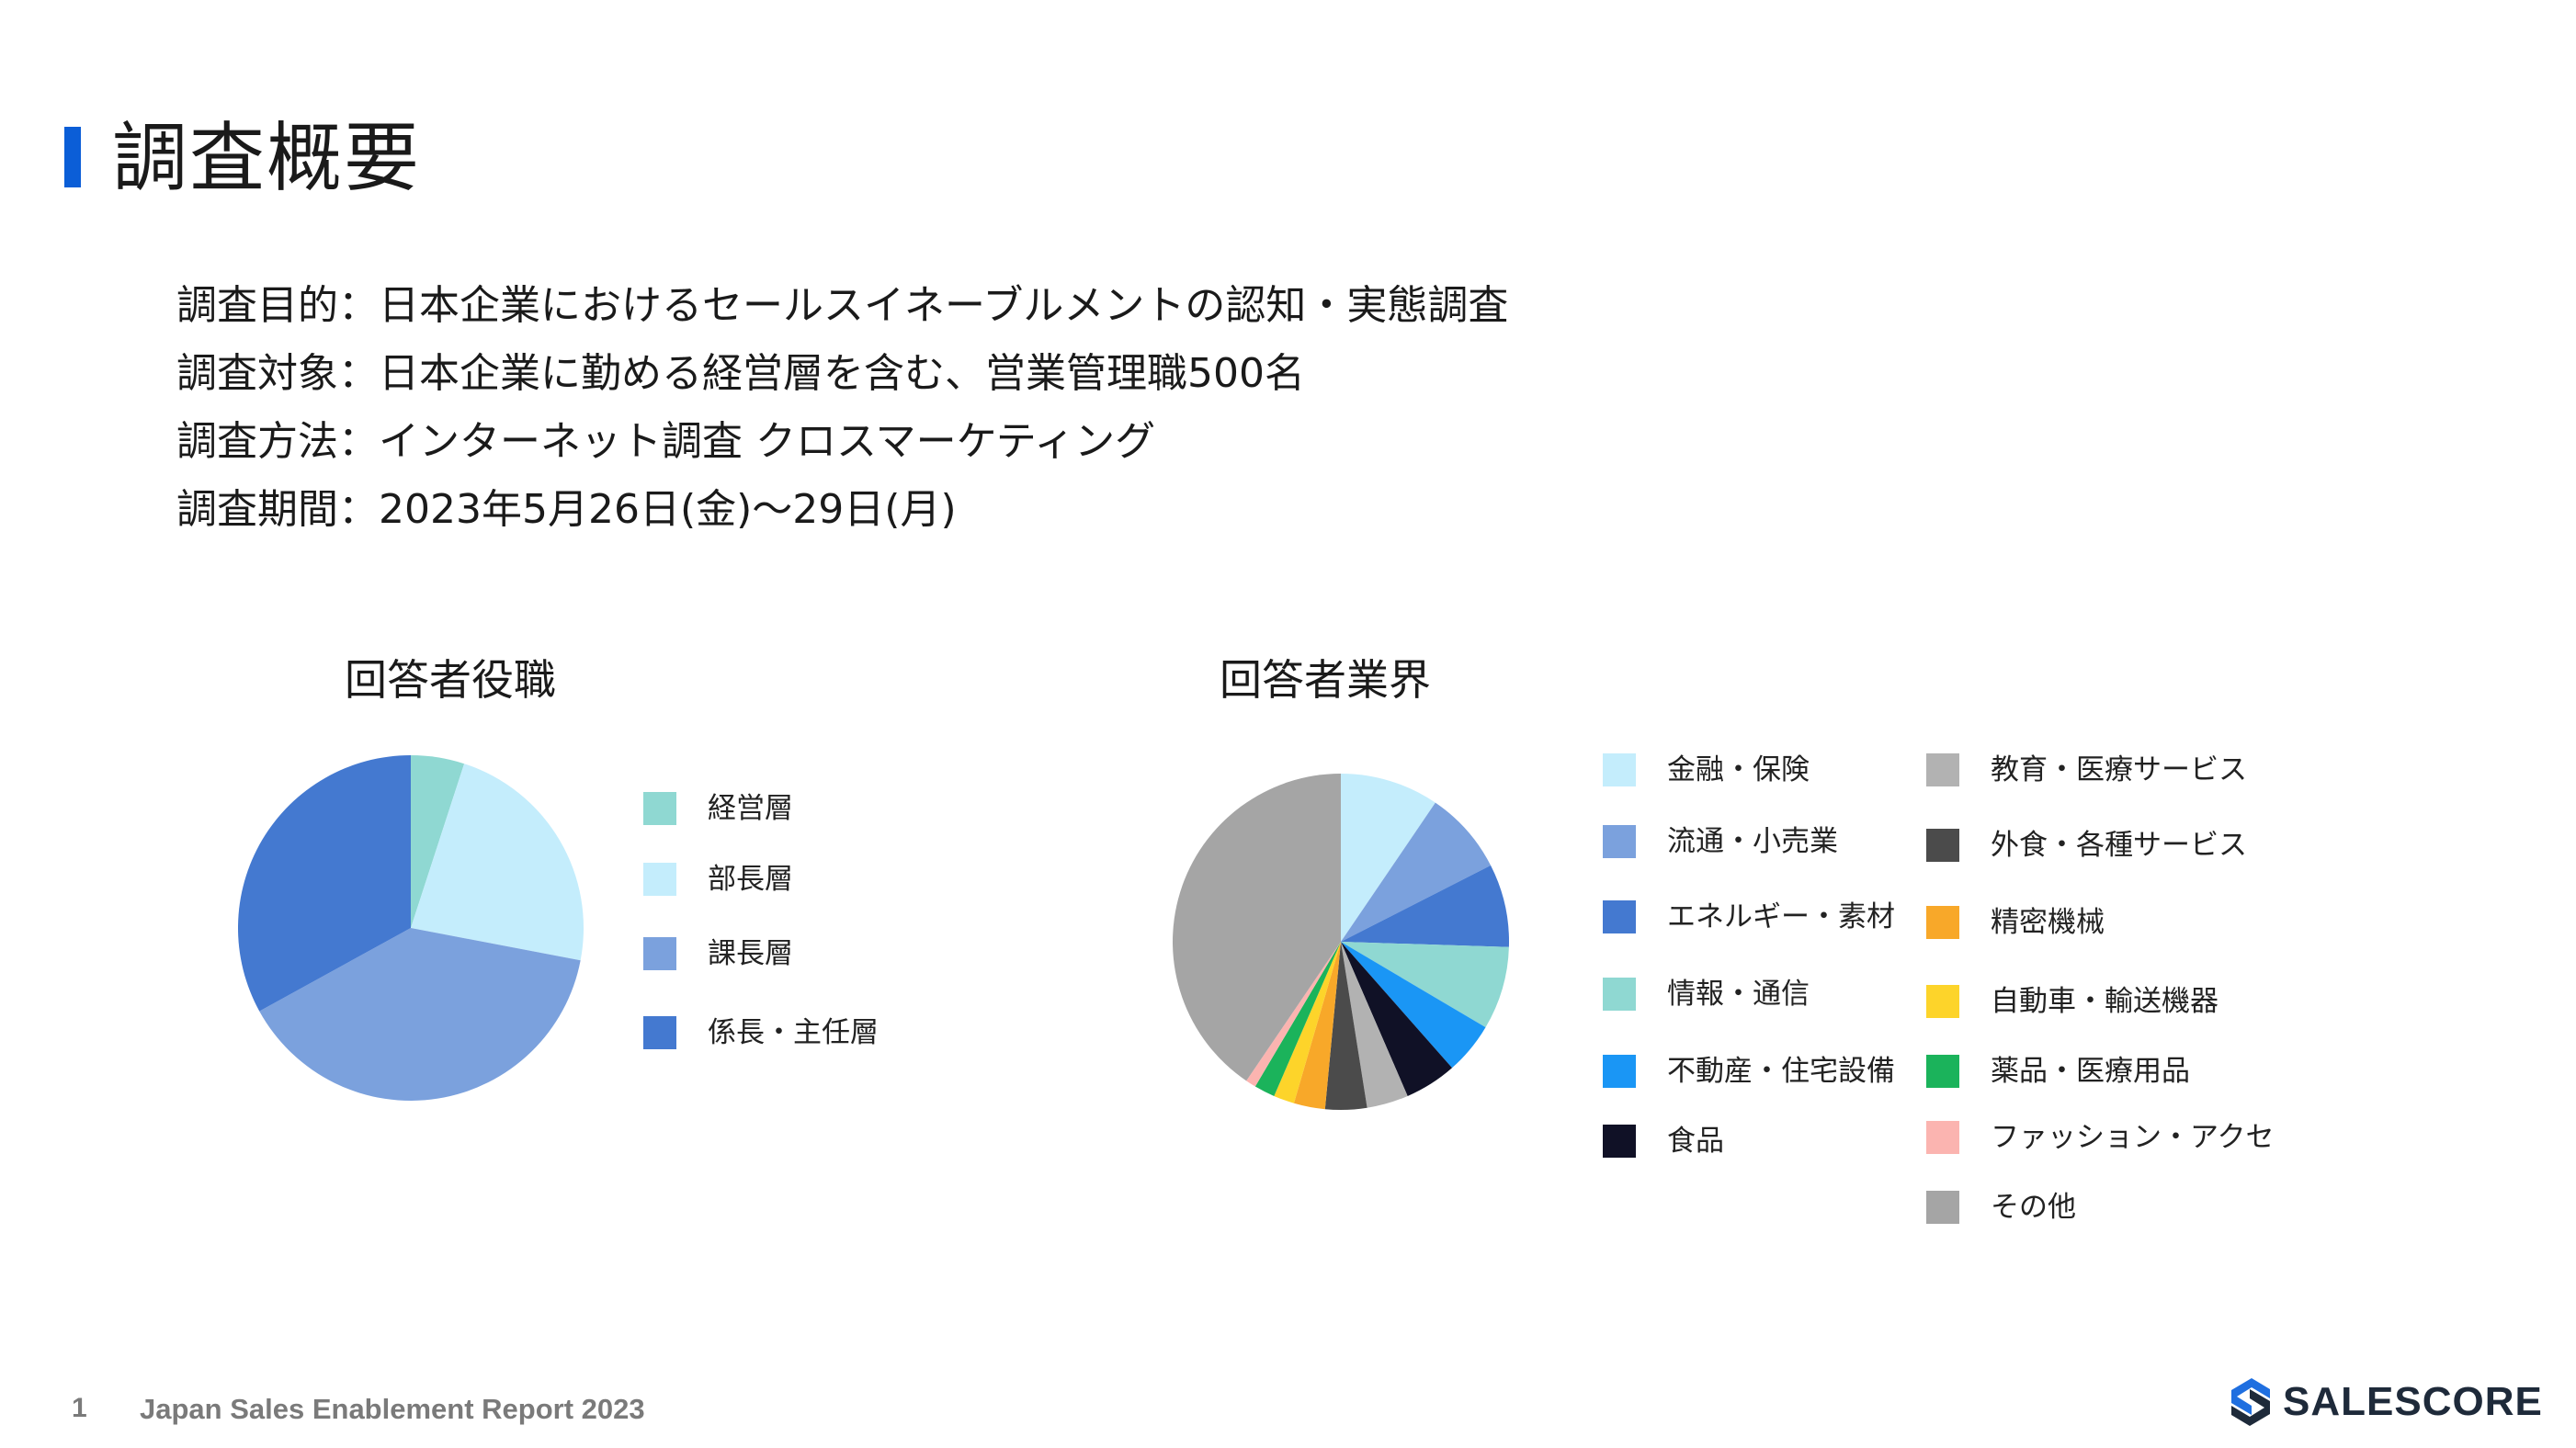 This screenshot has width=2576, height=1448. Describe the element at coordinates (1753, 841) in the screenshot. I see `legend-label: 流通・小売業` at that location.